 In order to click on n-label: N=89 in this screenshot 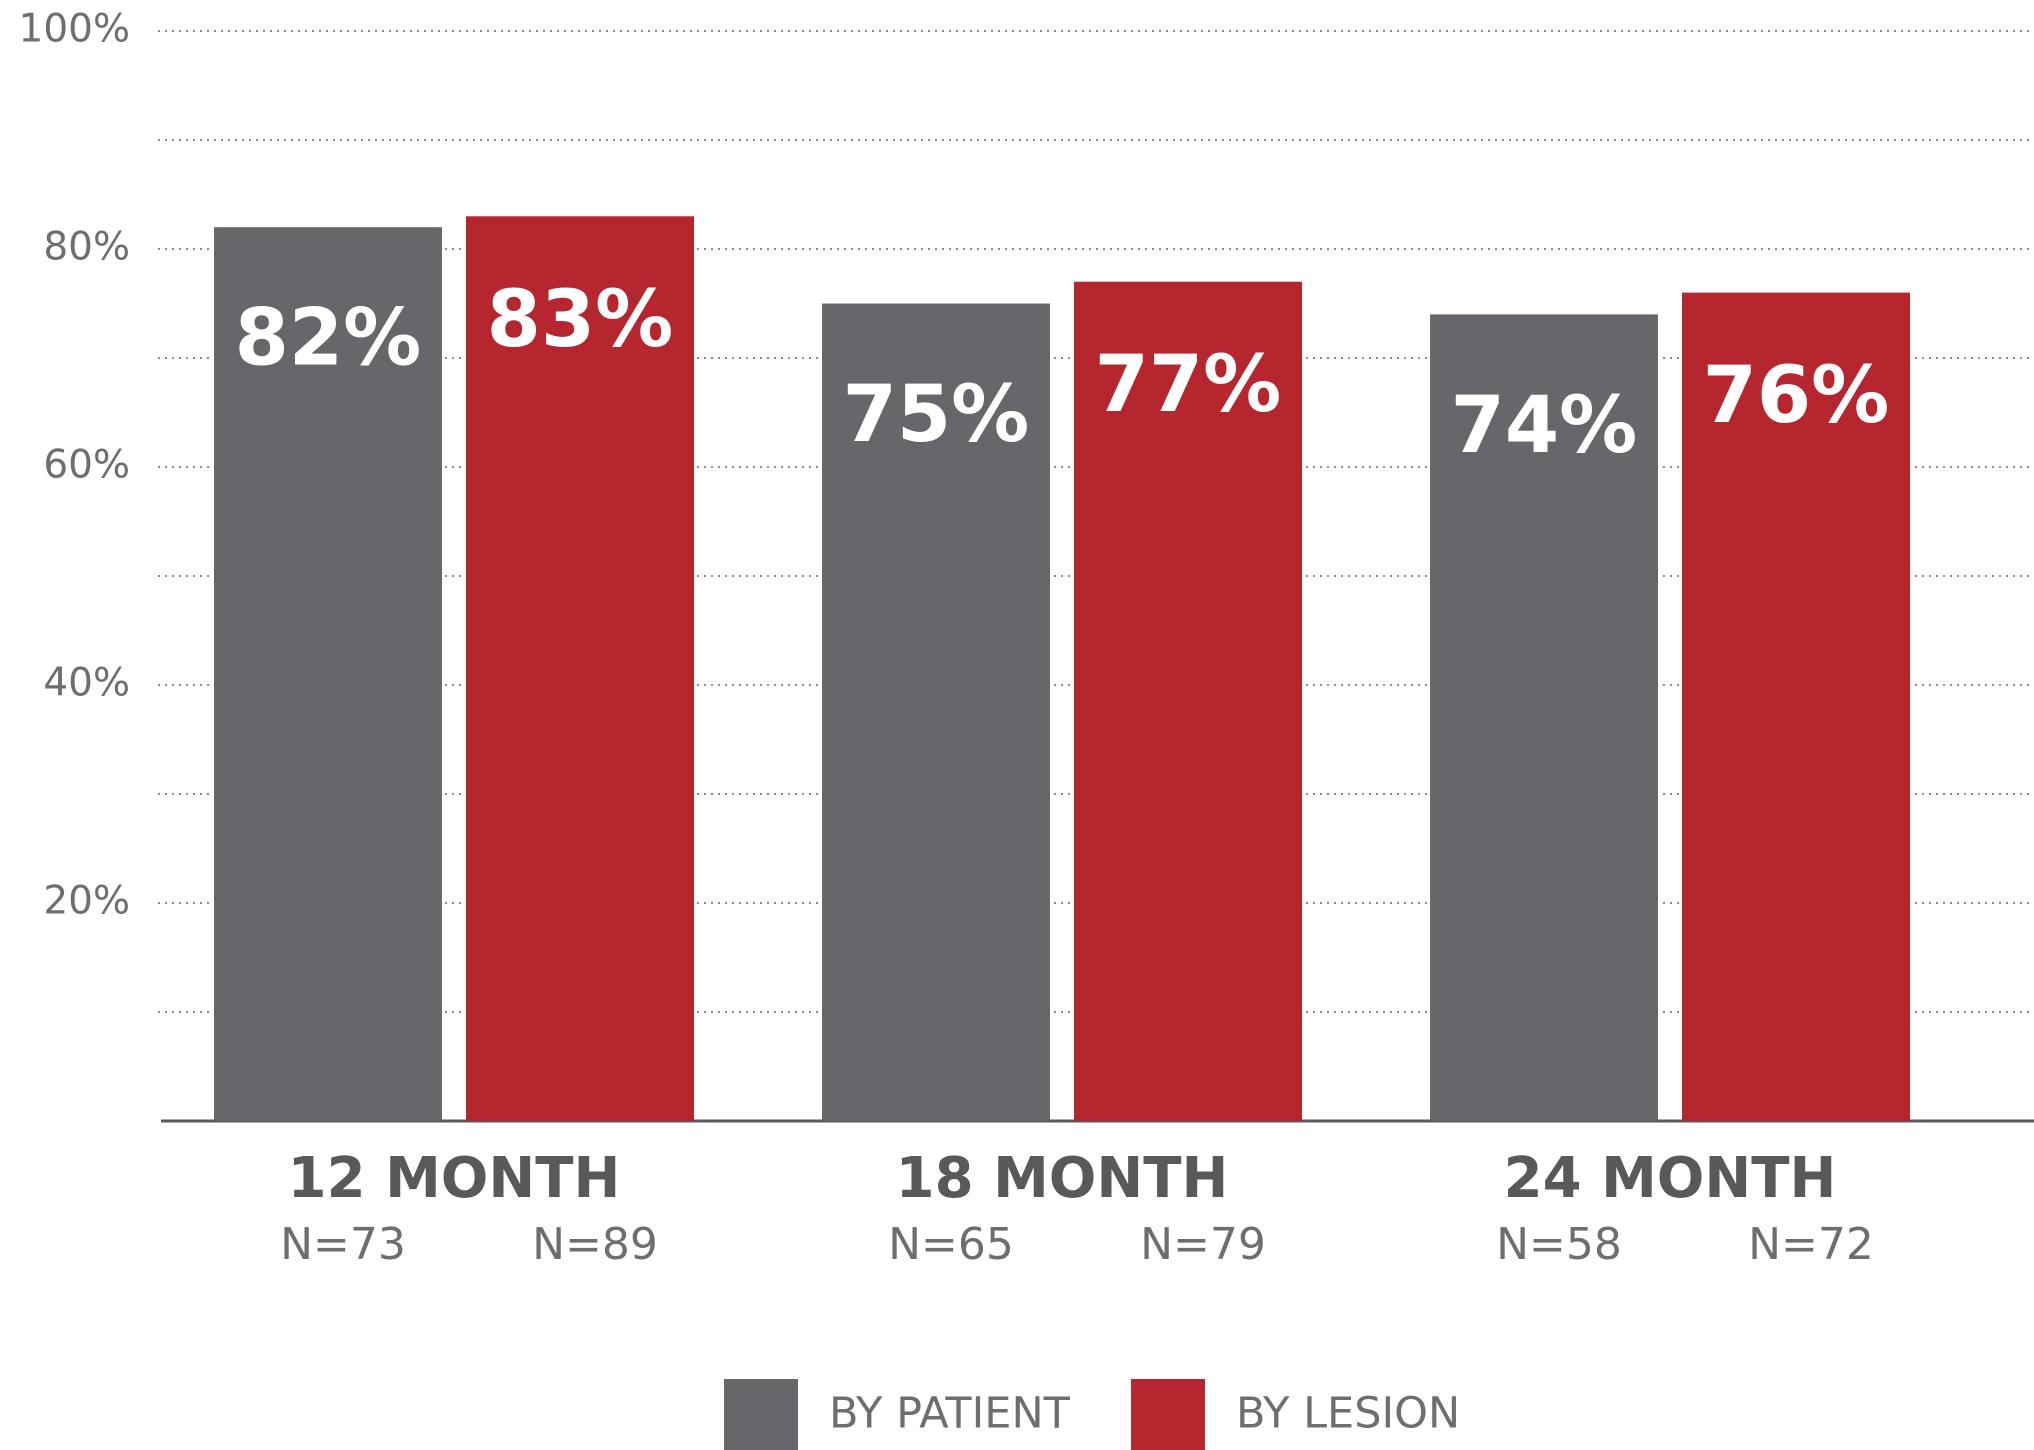, I will do `click(595, 1244)`.